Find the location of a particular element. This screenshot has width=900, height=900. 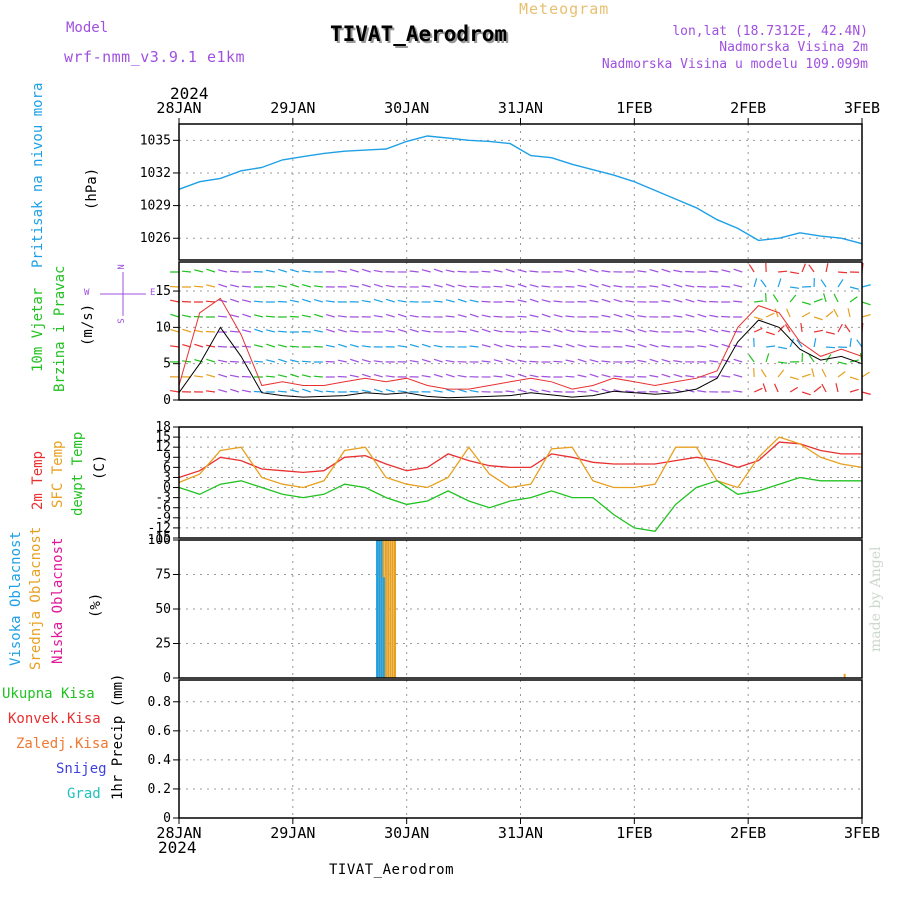

coords-label: lon,lat (18.7312E, 42.4N) is located at coordinates (770, 31).